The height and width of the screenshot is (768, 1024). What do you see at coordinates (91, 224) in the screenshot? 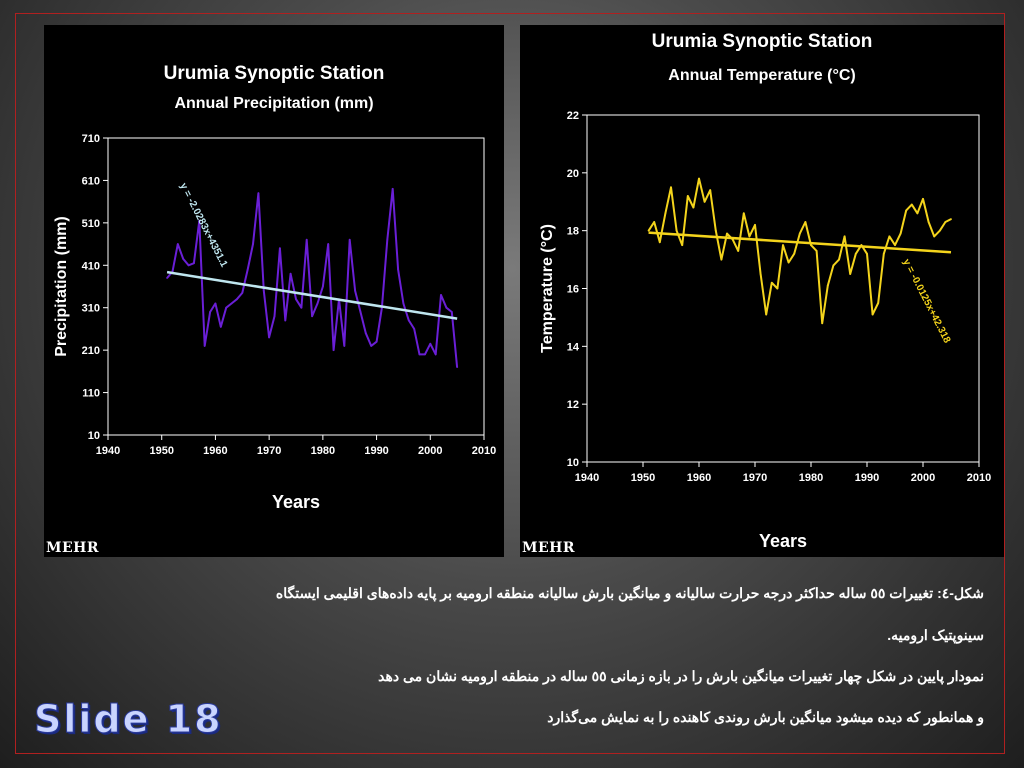
I see `y-tick-label: 510` at bounding box center [91, 224].